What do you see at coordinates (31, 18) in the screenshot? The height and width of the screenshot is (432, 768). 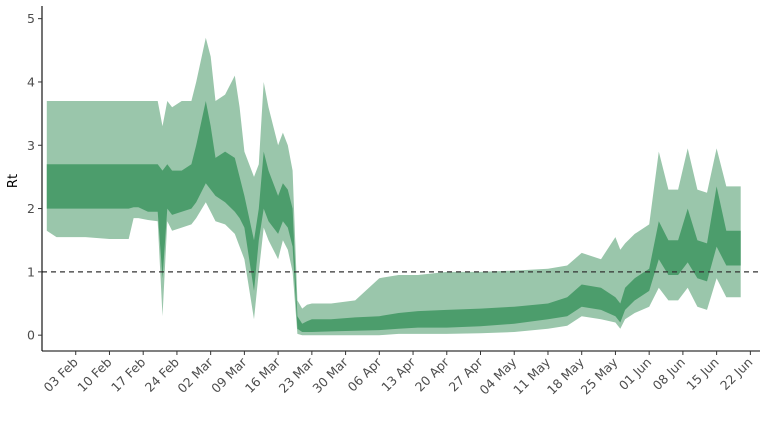 I see `y-tick-label: 5` at bounding box center [31, 18].